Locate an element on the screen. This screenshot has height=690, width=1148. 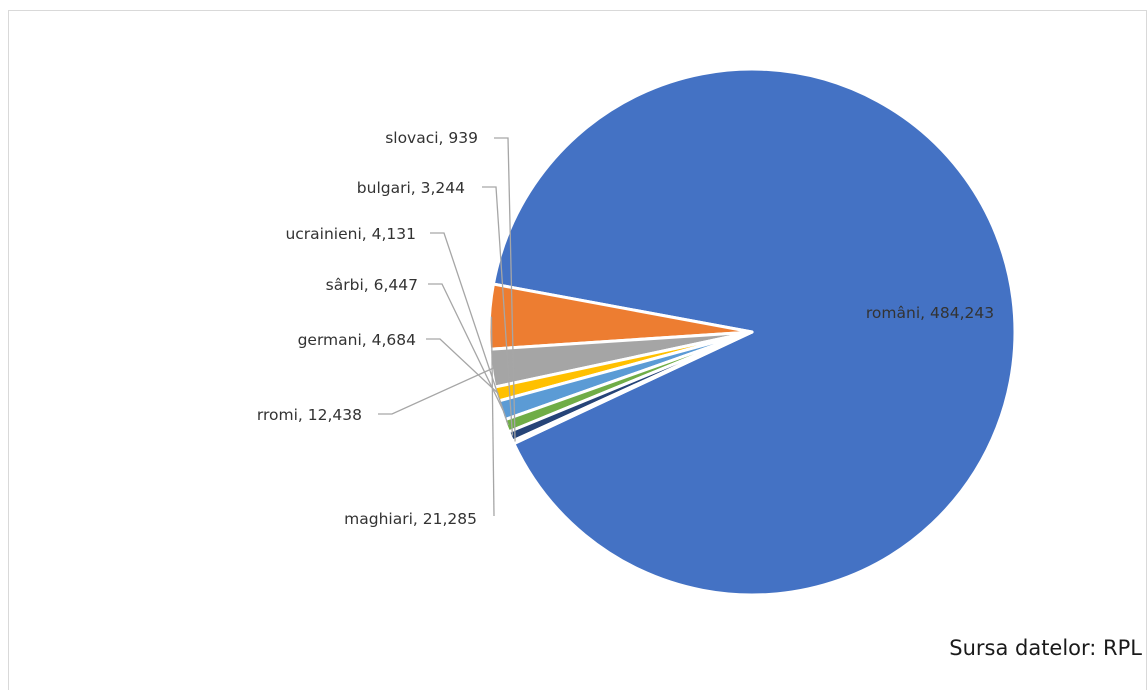
leader-lines is located at coordinates (447, 327).